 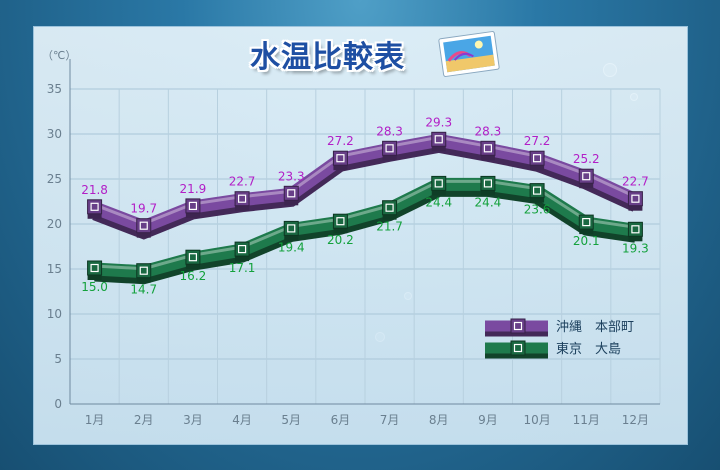 What do you see at coordinates (327, 57) in the screenshot?
I see `chart-title: 水温比較表` at bounding box center [327, 57].